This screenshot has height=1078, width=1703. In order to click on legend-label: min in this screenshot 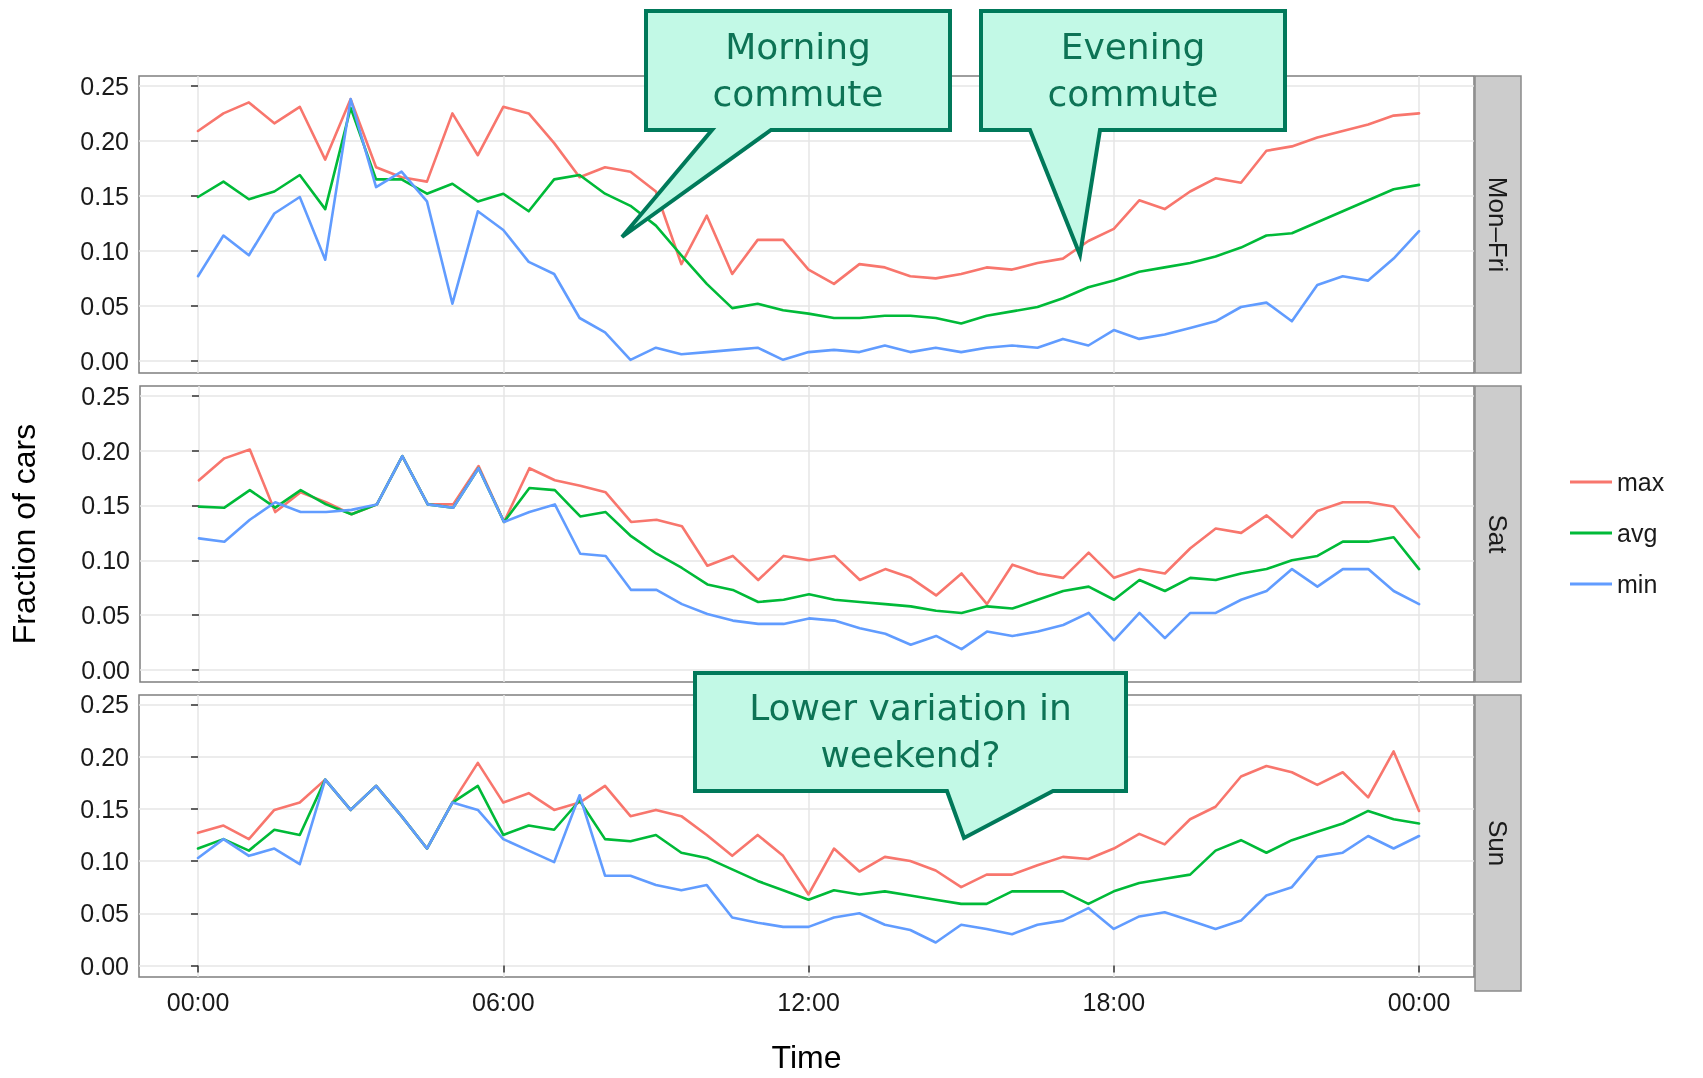, I will do `click(1637, 584)`.